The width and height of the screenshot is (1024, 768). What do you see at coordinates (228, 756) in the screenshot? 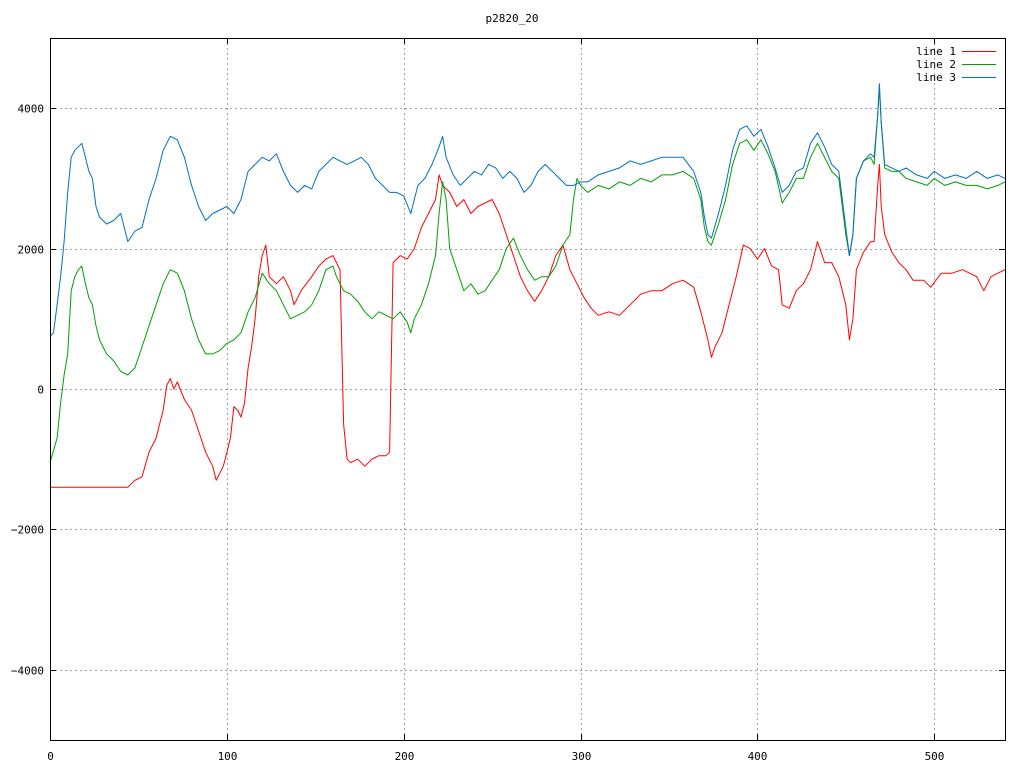
I see `x-tick-label: 100` at bounding box center [228, 756].